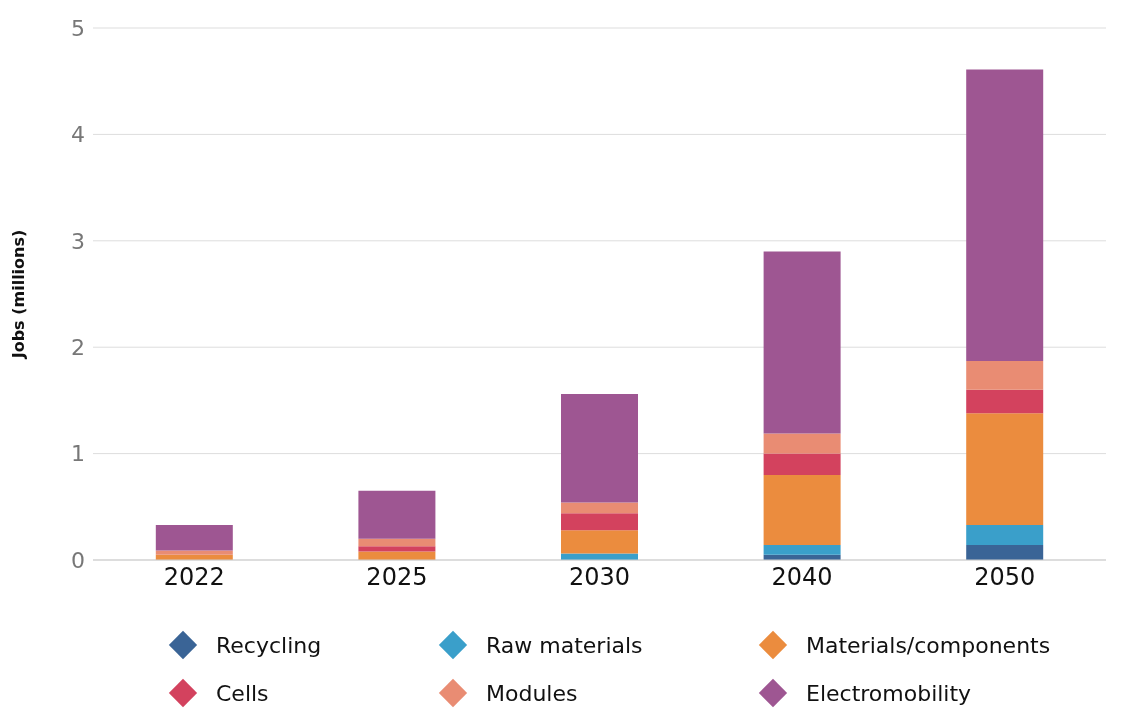 This screenshot has width=1124, height=716. I want to click on x-tick-label: 2040, so click(802, 577).